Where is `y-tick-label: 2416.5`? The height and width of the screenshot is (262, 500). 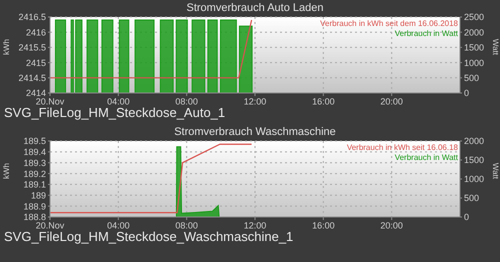 y-tick-label: 2416.5 is located at coordinates (32, 17).